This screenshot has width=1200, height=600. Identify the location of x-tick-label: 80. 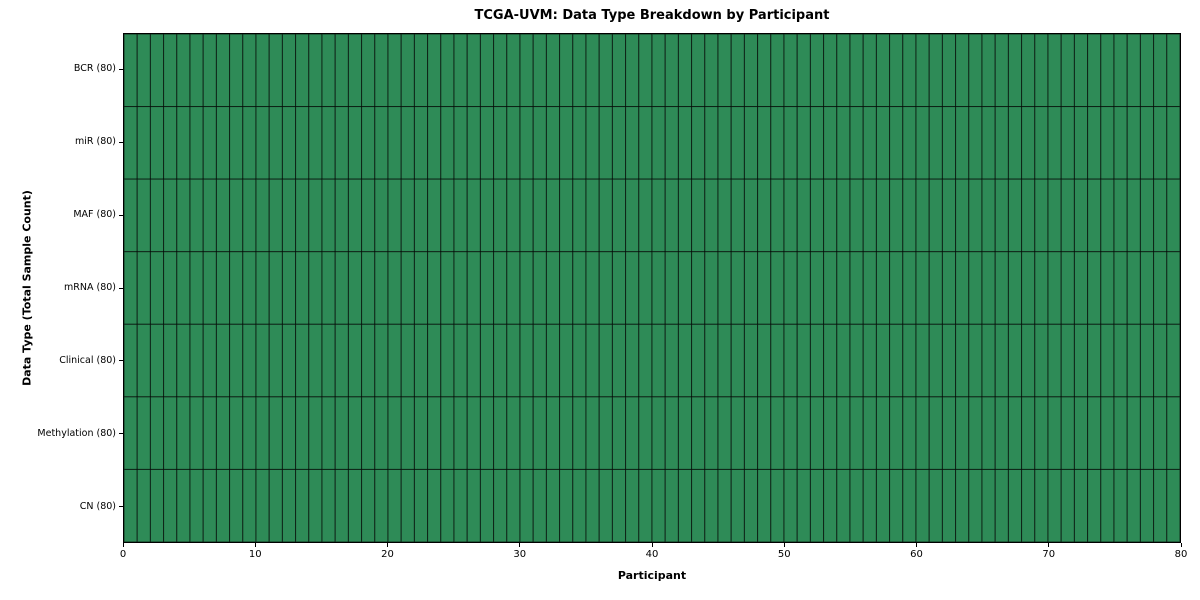
(1181, 554).